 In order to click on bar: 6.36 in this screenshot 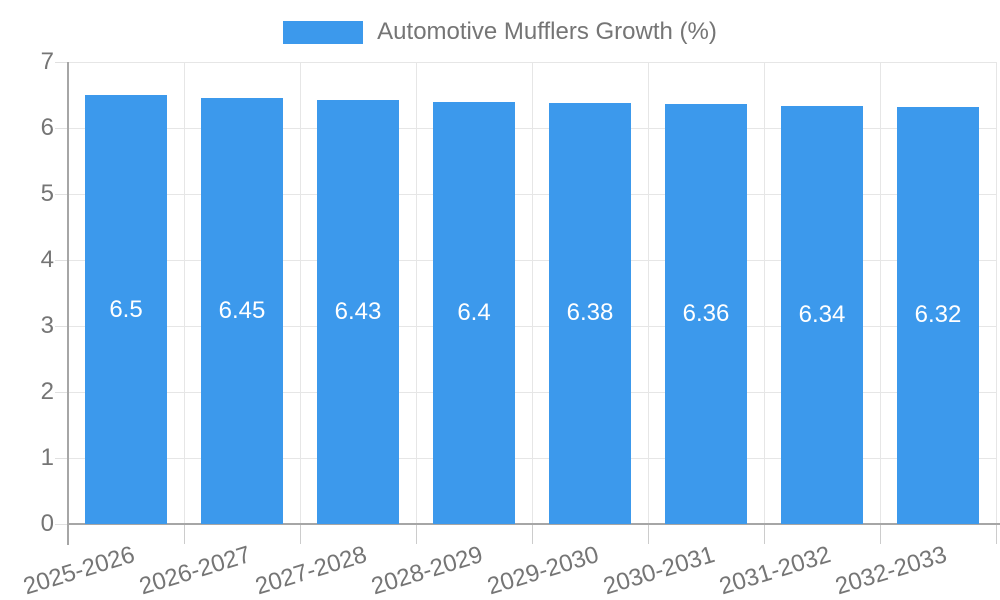, I will do `click(706, 314)`.